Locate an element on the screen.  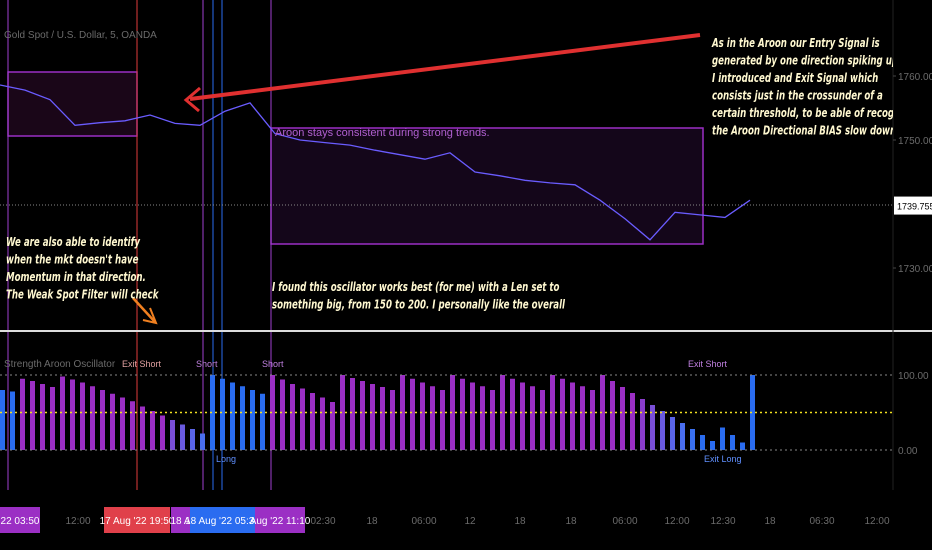
range-box is located at coordinates (487, 186).